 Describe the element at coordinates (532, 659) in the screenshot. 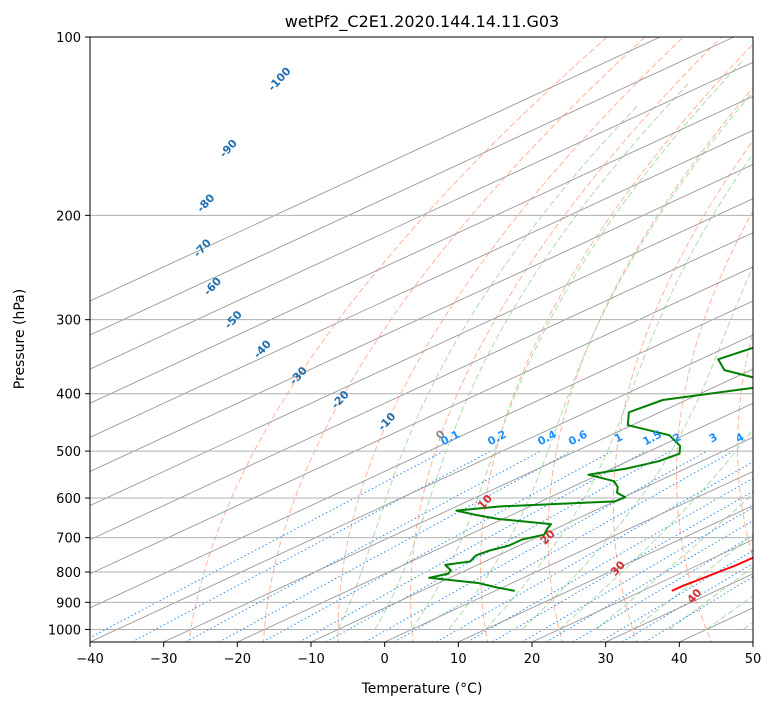

I see `x-tick-label: 20` at that location.